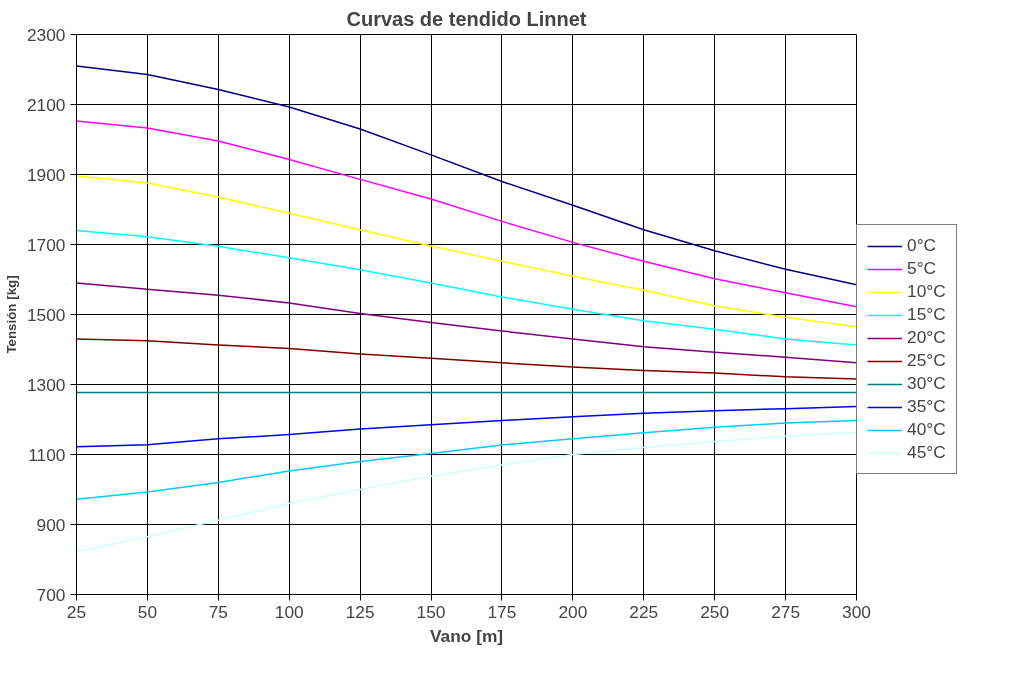 The image size is (1015, 700). I want to click on y-tick-label: 700, so click(51, 594).